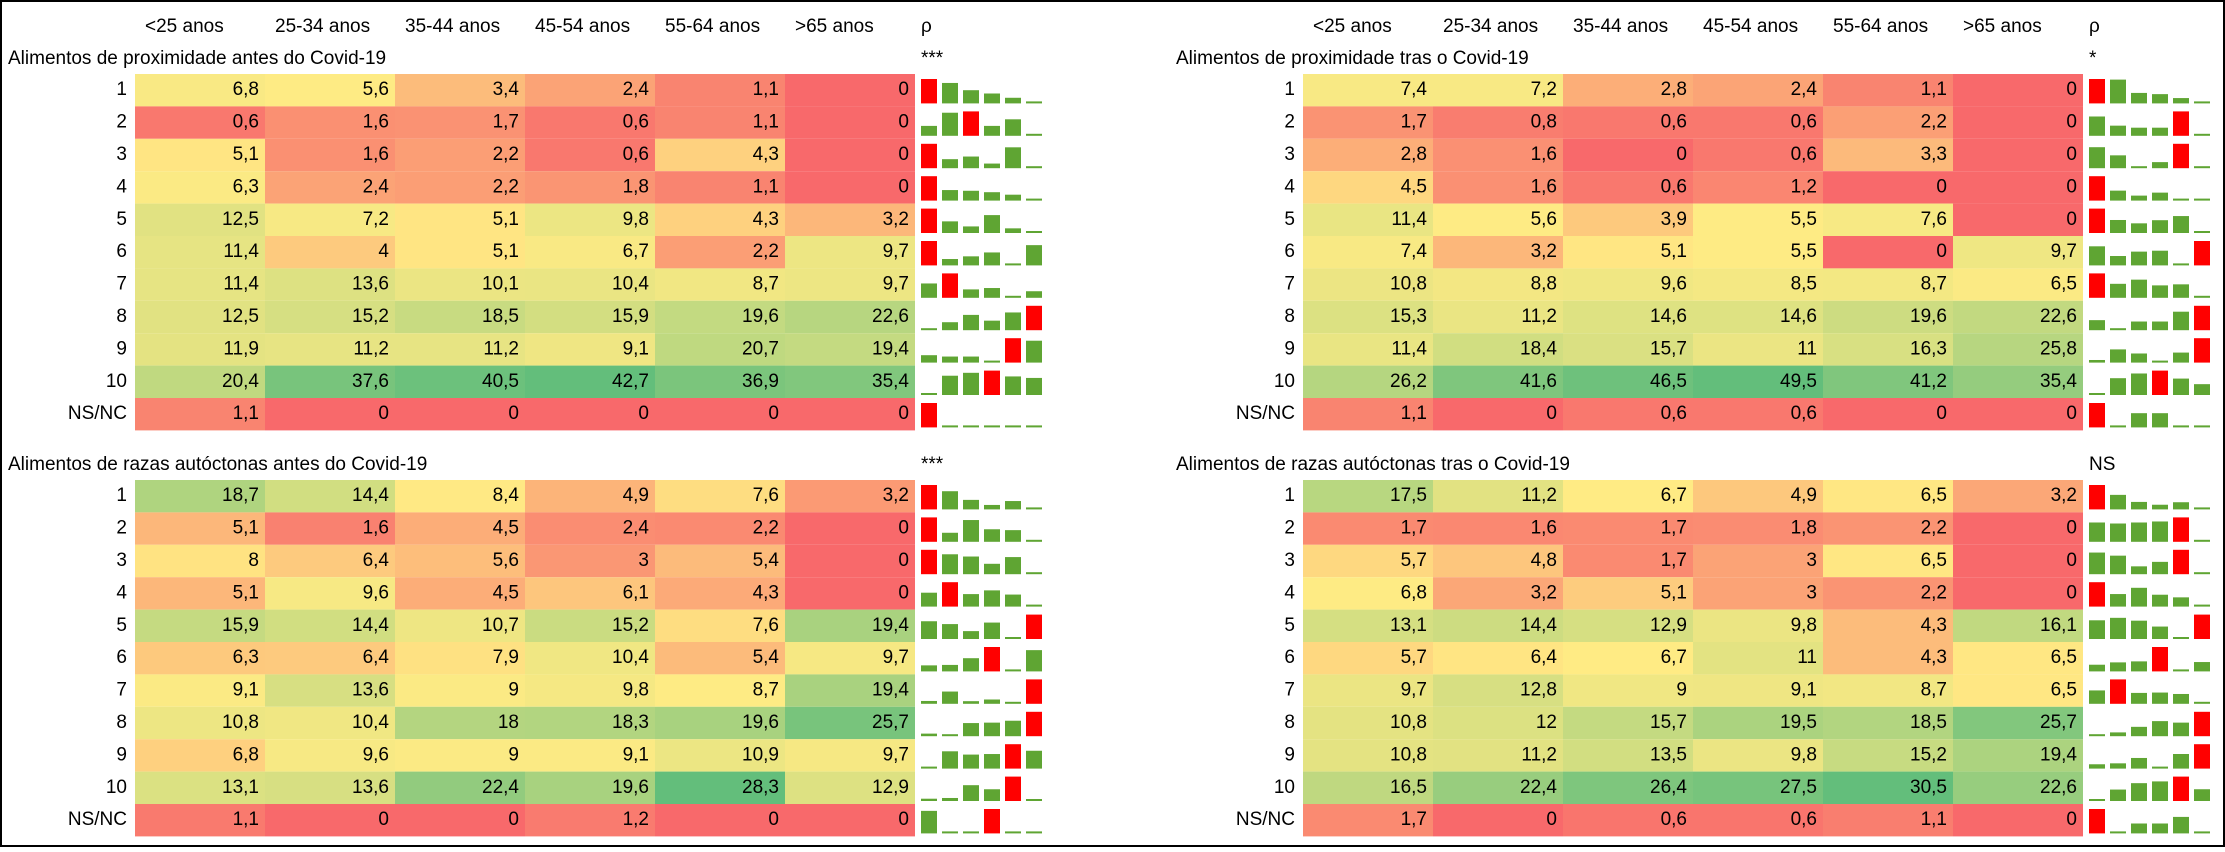  What do you see at coordinates (2058, 787) in the screenshot?
I see `cell-value: 22,6` at bounding box center [2058, 787].